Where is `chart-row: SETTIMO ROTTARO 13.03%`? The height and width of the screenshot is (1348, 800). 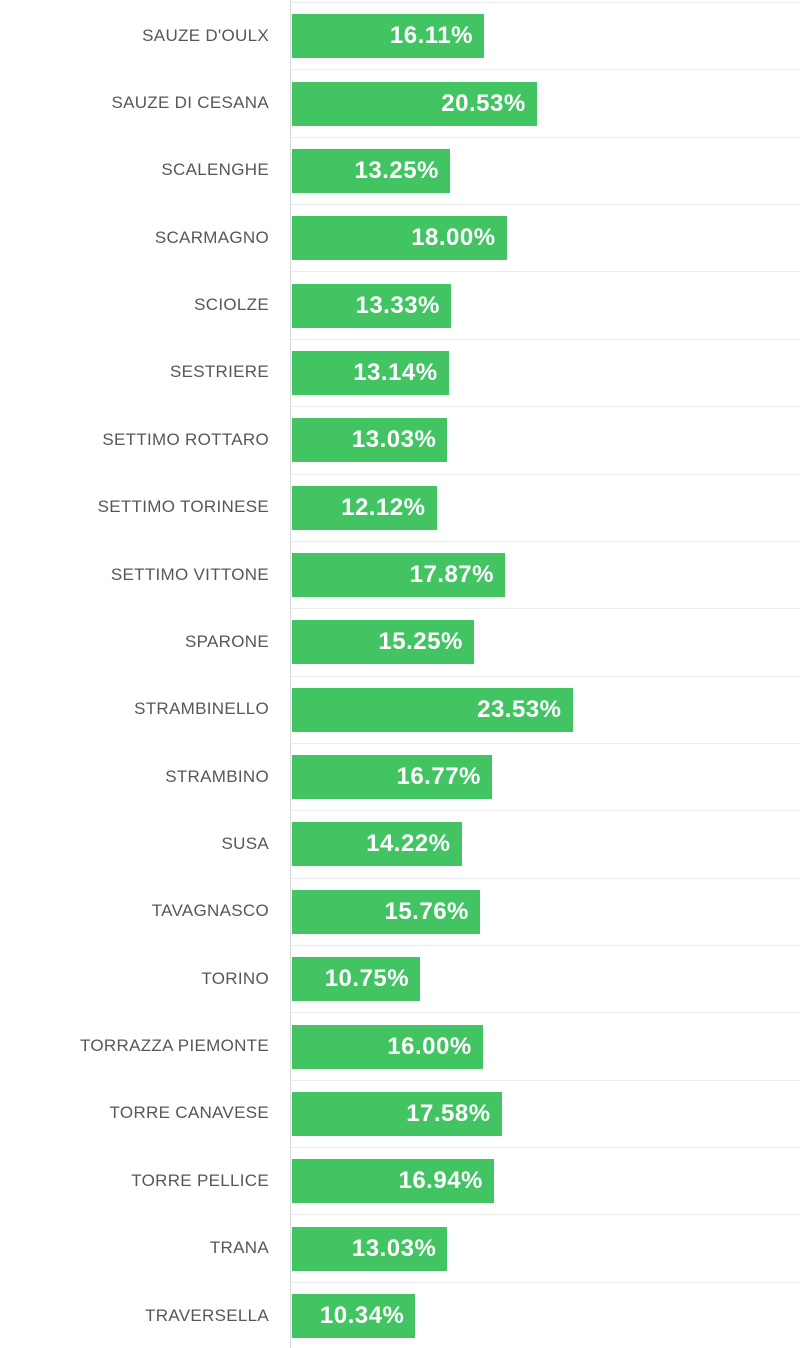
chart-row: SETTIMO ROTTARO 13.03% is located at coordinates (400, 439).